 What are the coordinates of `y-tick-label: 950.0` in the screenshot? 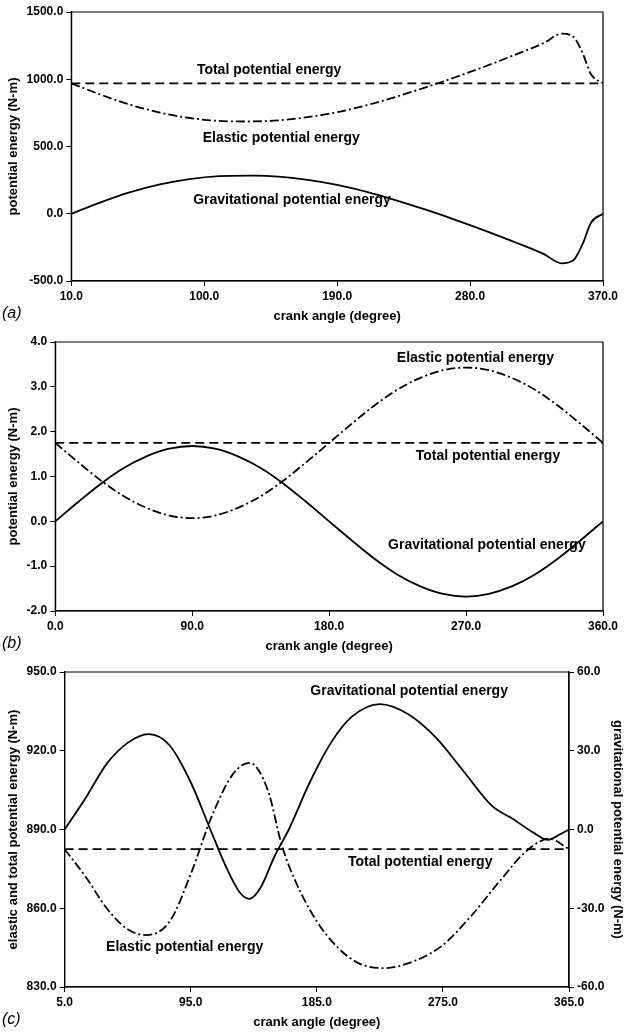 It's located at (41, 671).